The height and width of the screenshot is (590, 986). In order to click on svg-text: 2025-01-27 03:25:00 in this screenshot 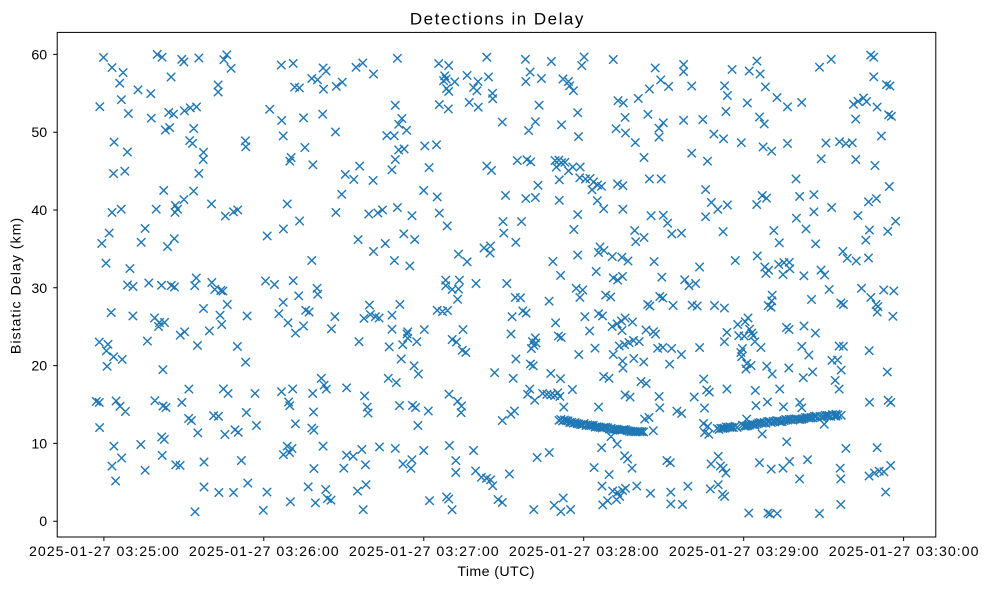, I will do `click(104, 552)`.